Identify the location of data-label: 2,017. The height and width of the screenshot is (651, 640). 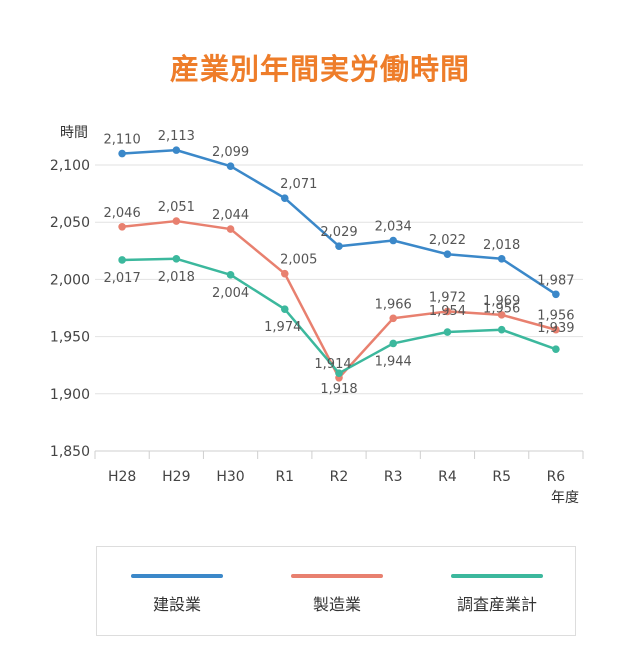
(122, 278).